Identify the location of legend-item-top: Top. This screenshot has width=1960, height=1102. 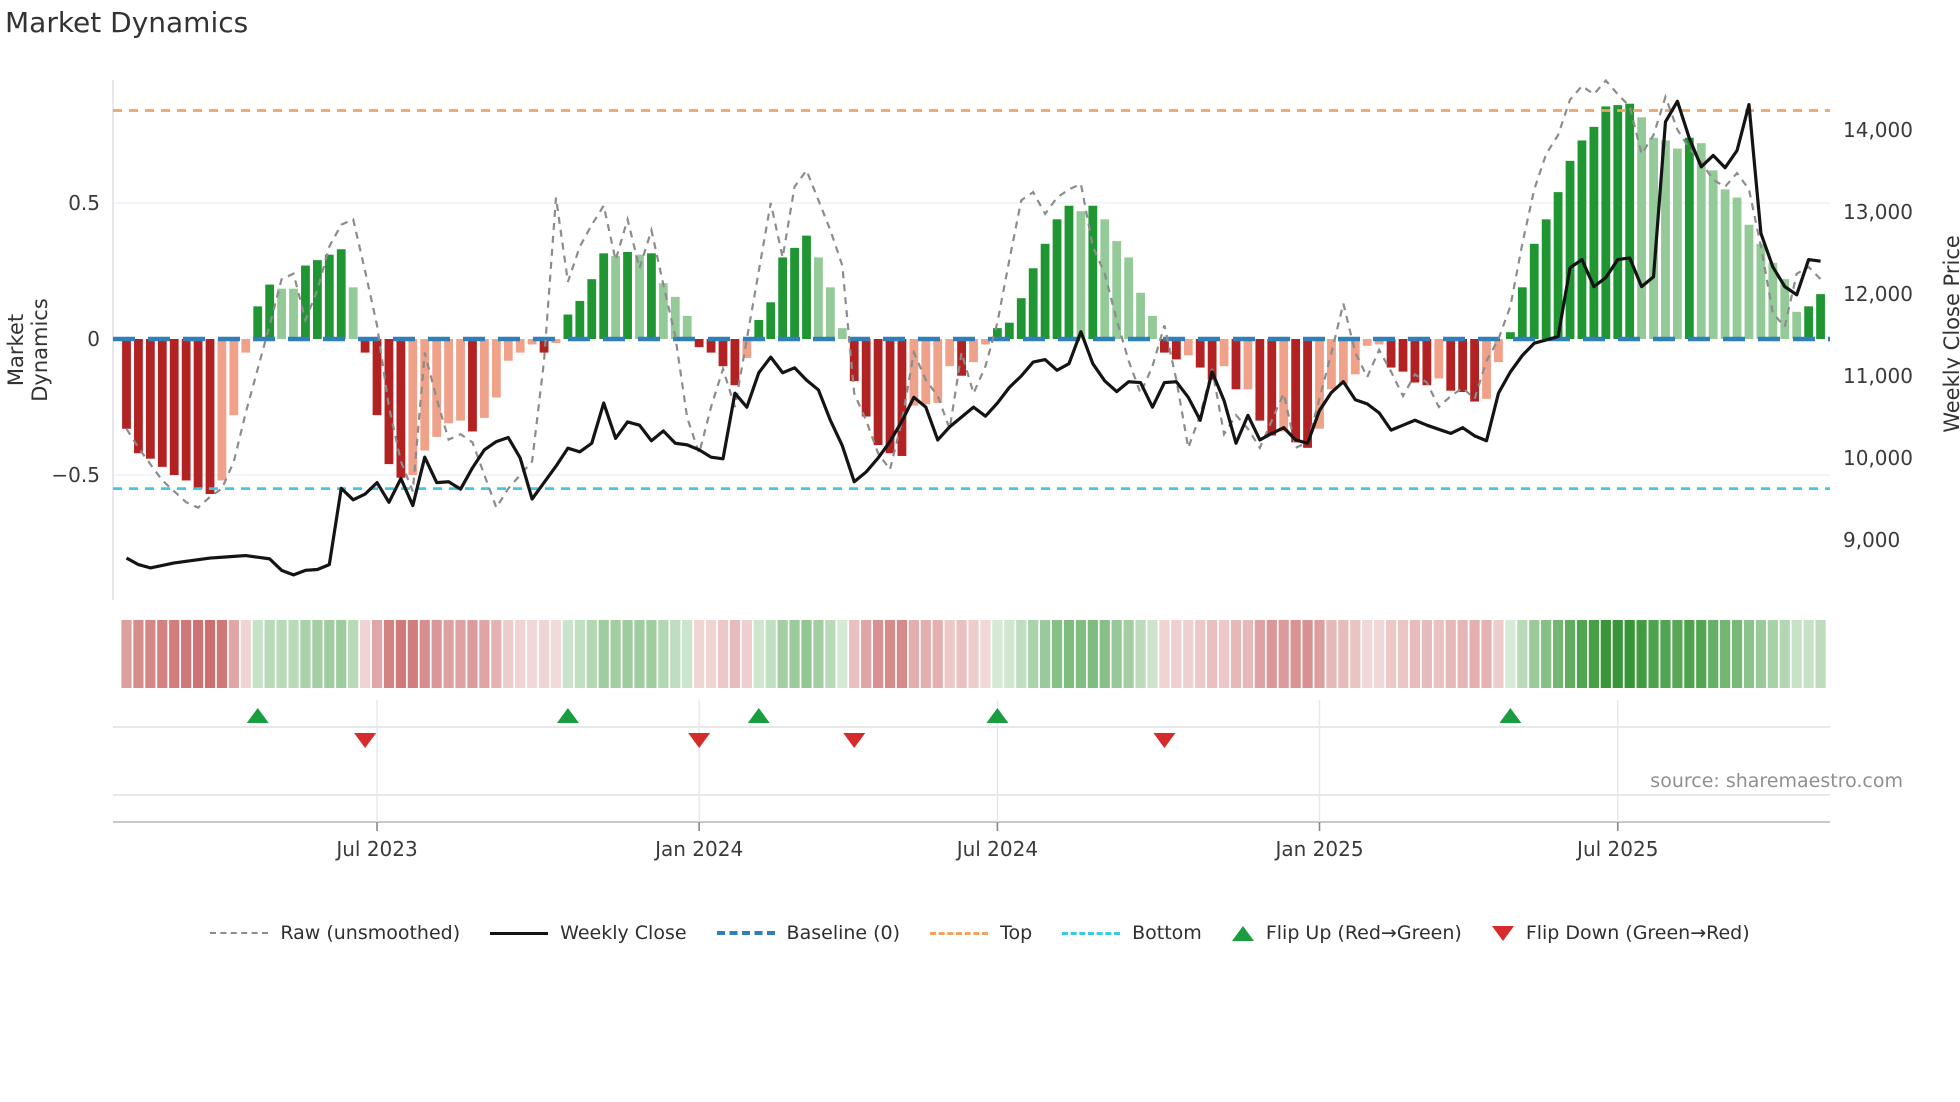
(981, 933).